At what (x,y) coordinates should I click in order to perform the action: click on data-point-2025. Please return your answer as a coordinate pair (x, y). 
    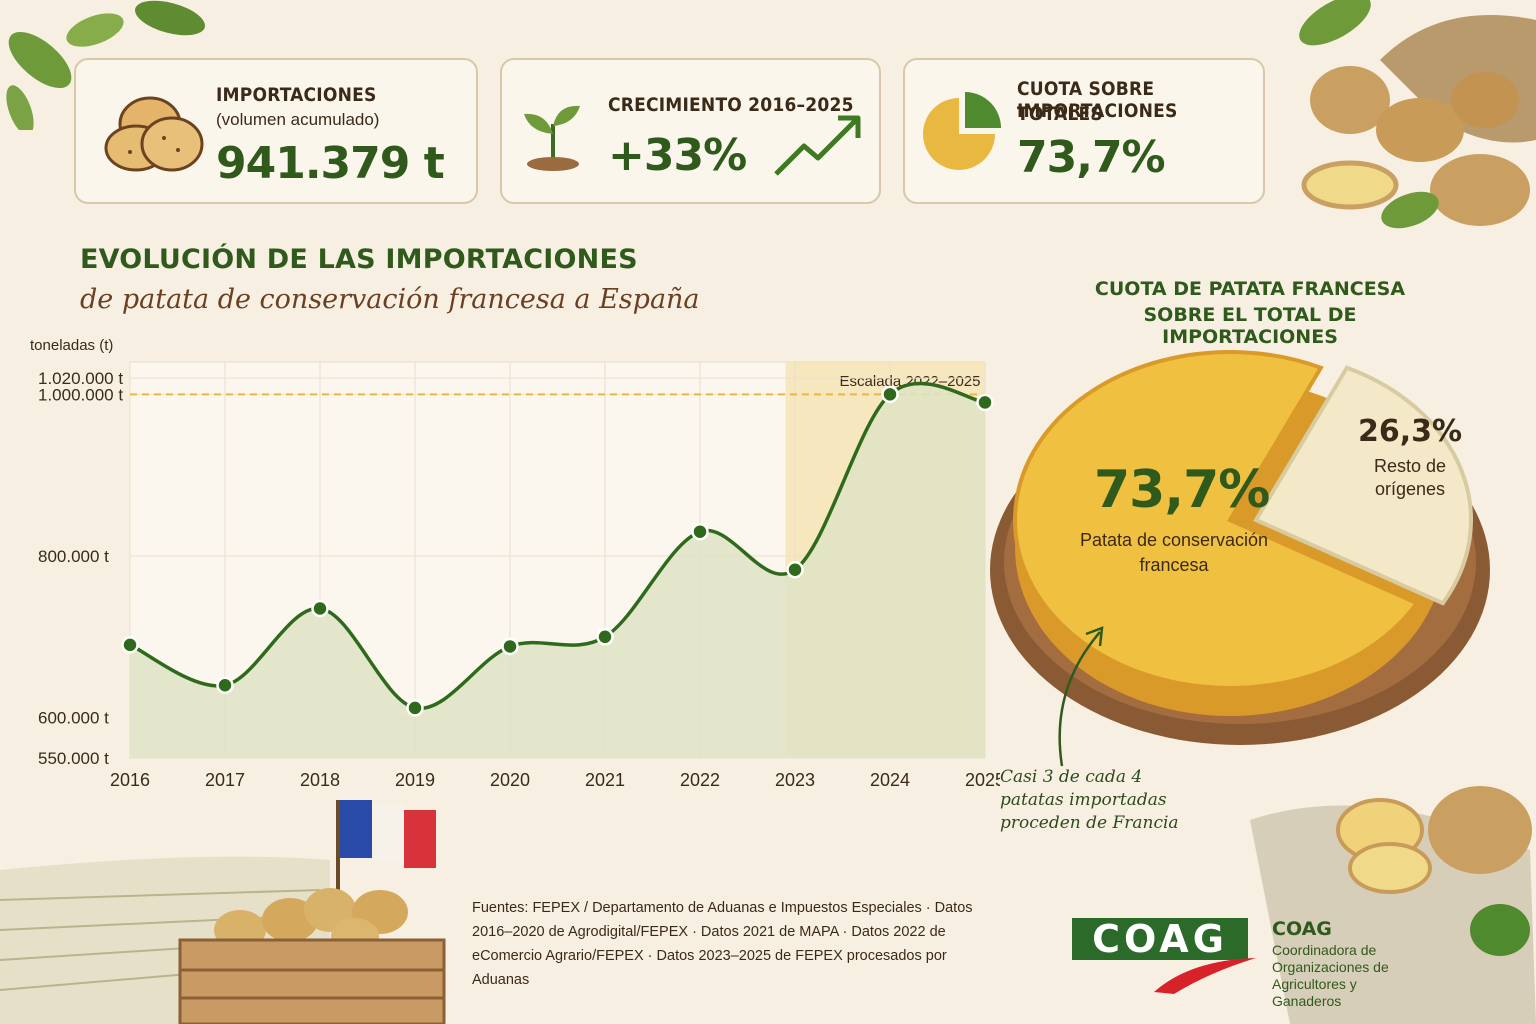
    Looking at the image, I should click on (985, 402).